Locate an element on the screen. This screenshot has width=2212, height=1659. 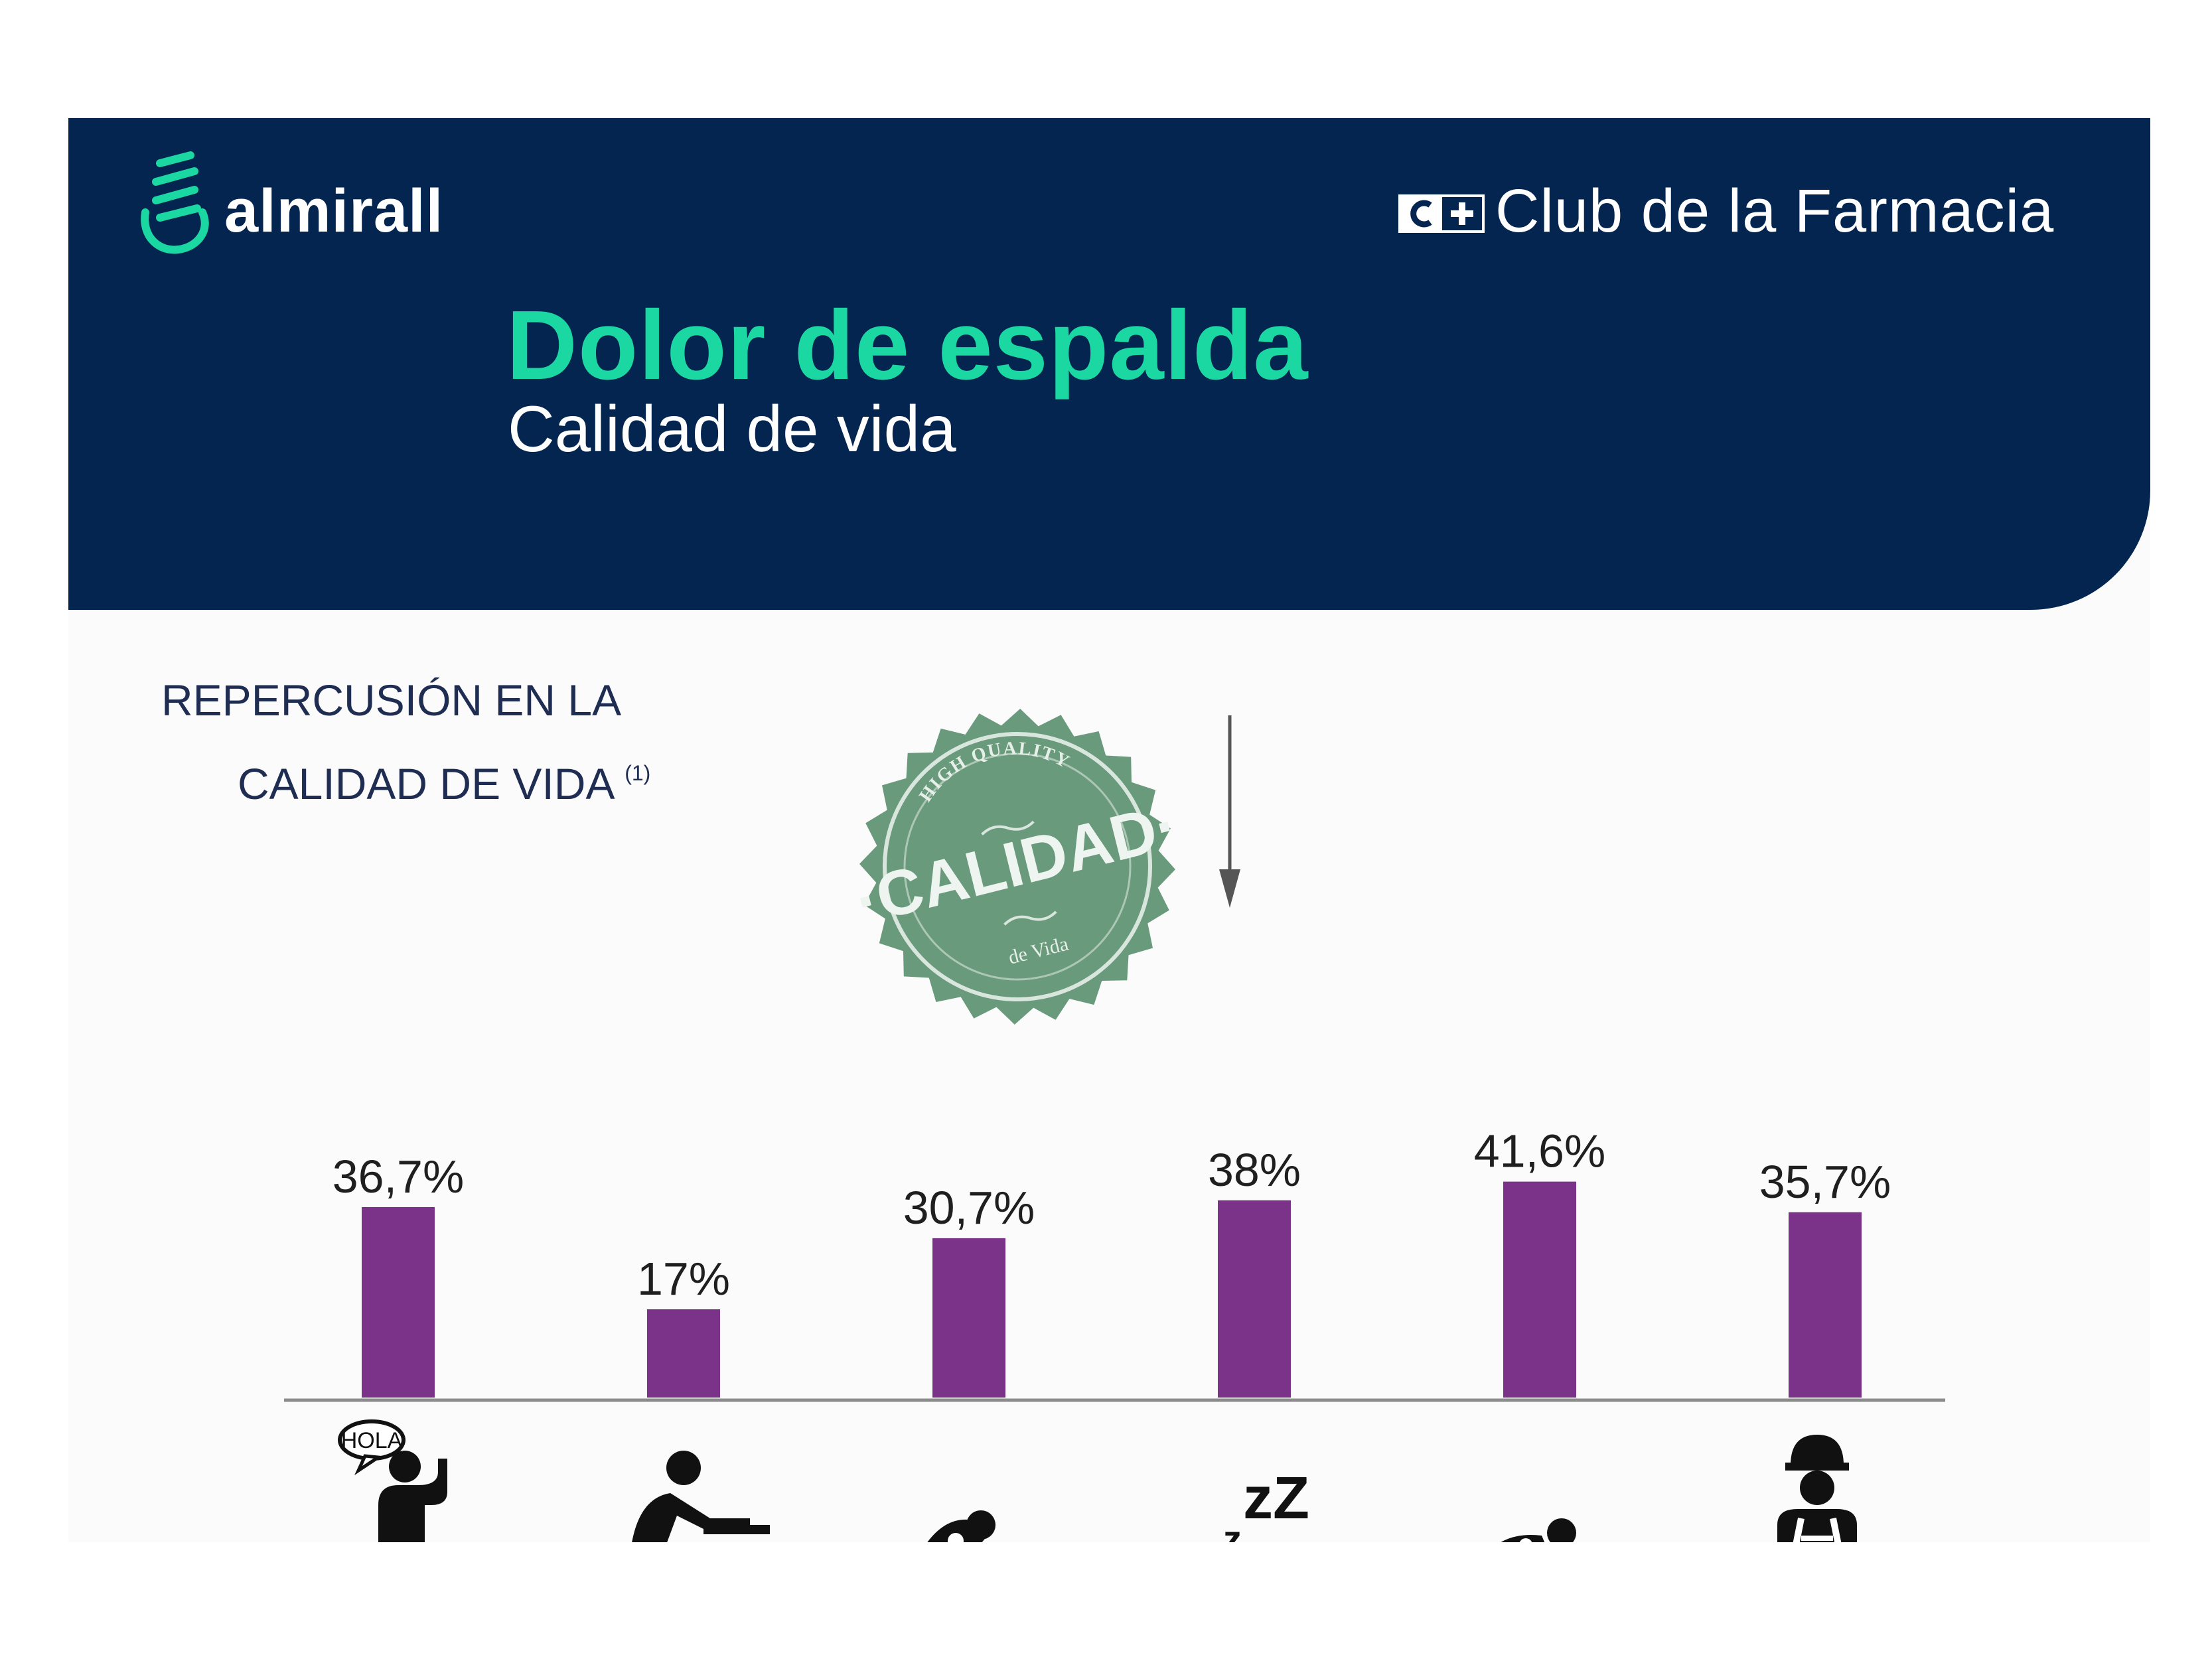
person-leaning-icon is located at coordinates (701, 1496).